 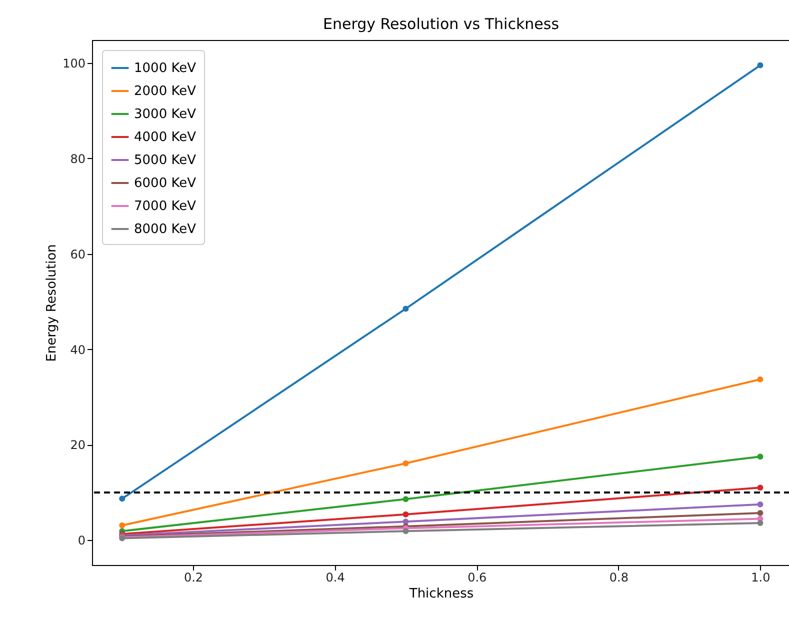 I want to click on y-tick-label: 20, so click(x=78, y=445).